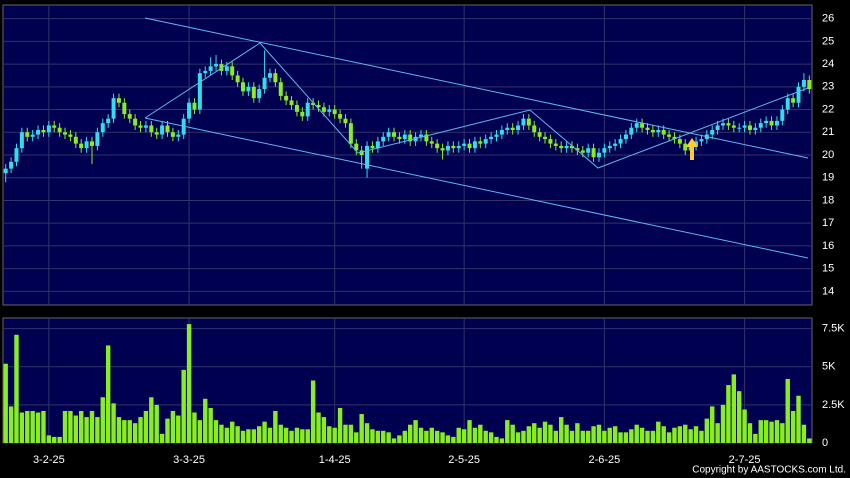 The height and width of the screenshot is (478, 850). What do you see at coordinates (745, 460) in the screenshot?
I see `x-tick-label: 2-7-25` at bounding box center [745, 460].